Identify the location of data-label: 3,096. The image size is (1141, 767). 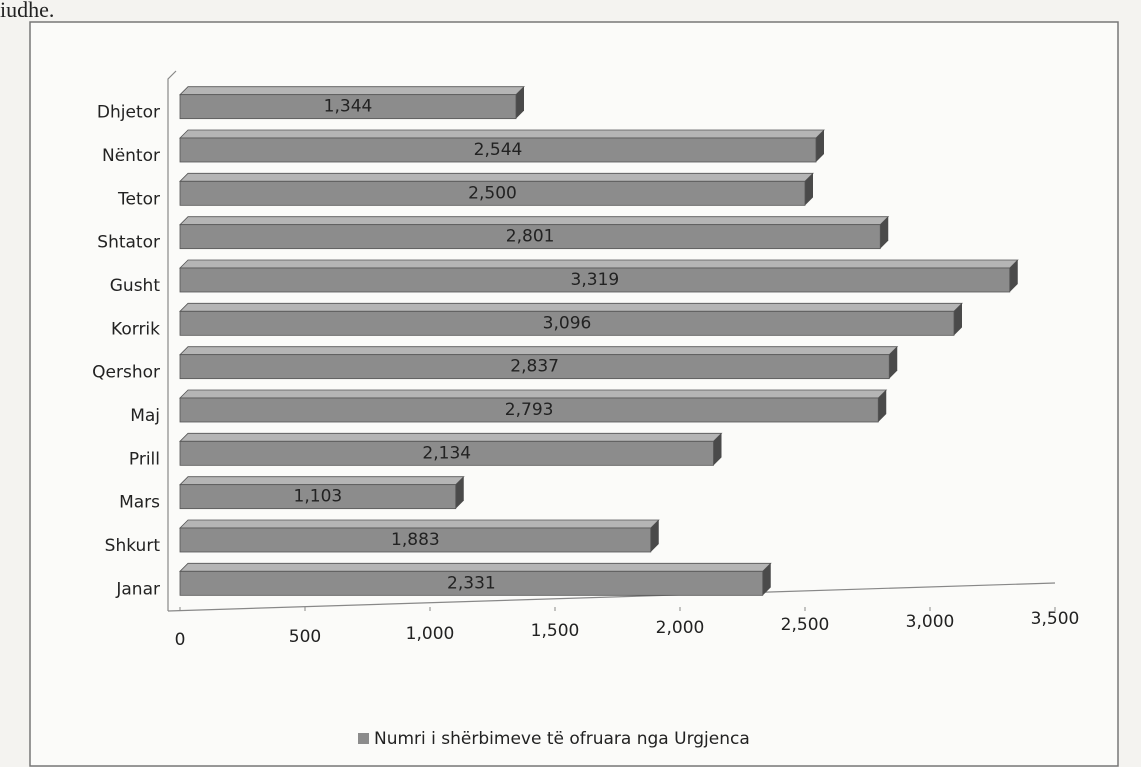
(567, 323).